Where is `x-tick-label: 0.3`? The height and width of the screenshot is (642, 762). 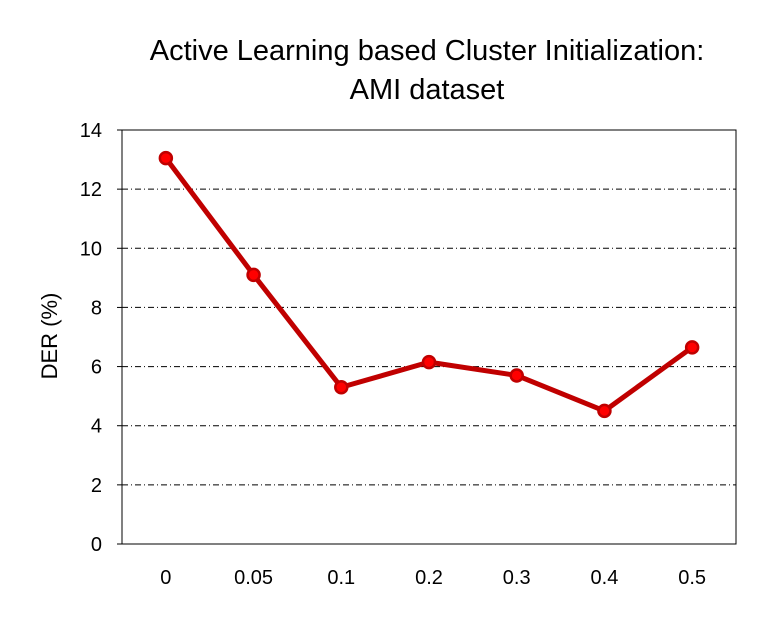
x-tick-label: 0.3 is located at coordinates (517, 578).